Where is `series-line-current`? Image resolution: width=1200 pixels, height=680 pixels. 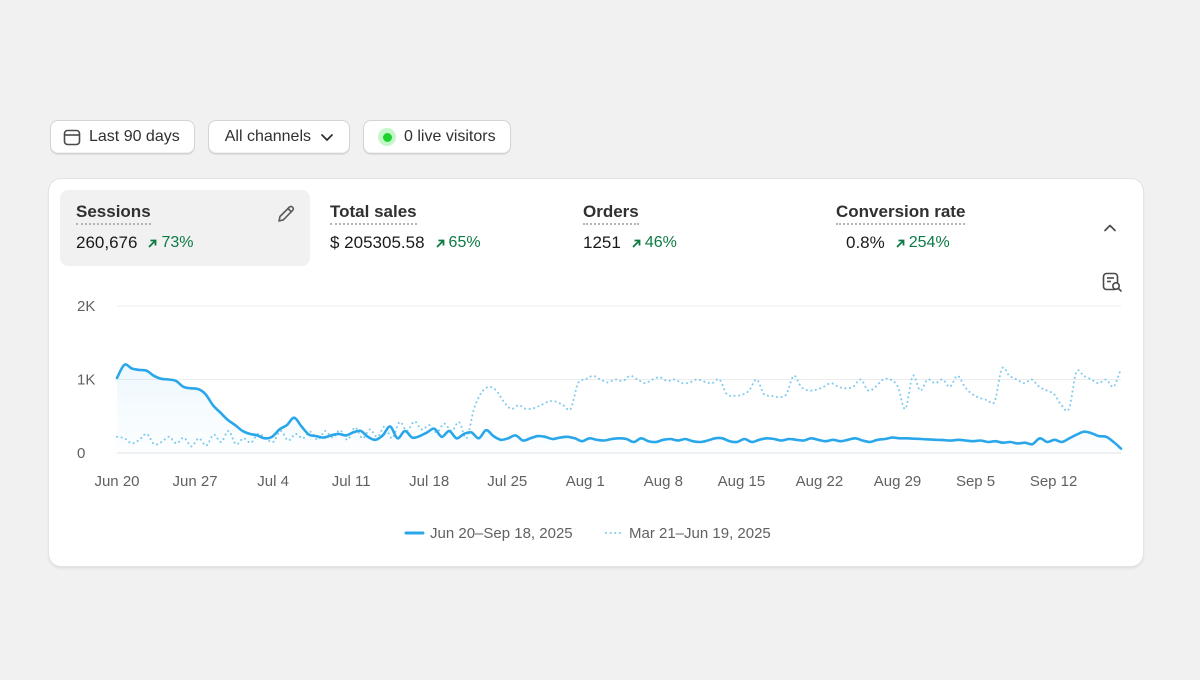 series-line-current is located at coordinates (619, 406).